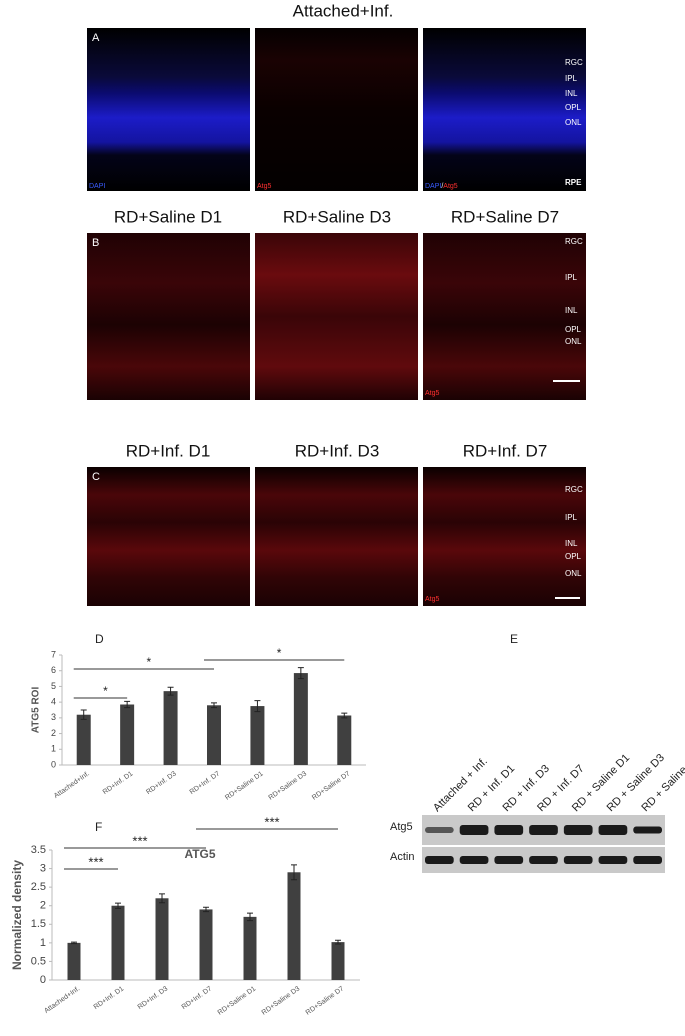 Image resolution: width=685 pixels, height=1036 pixels. Describe the element at coordinates (441, 186) in the screenshot. I see `channel-label: DAPI/Atg5` at that location.